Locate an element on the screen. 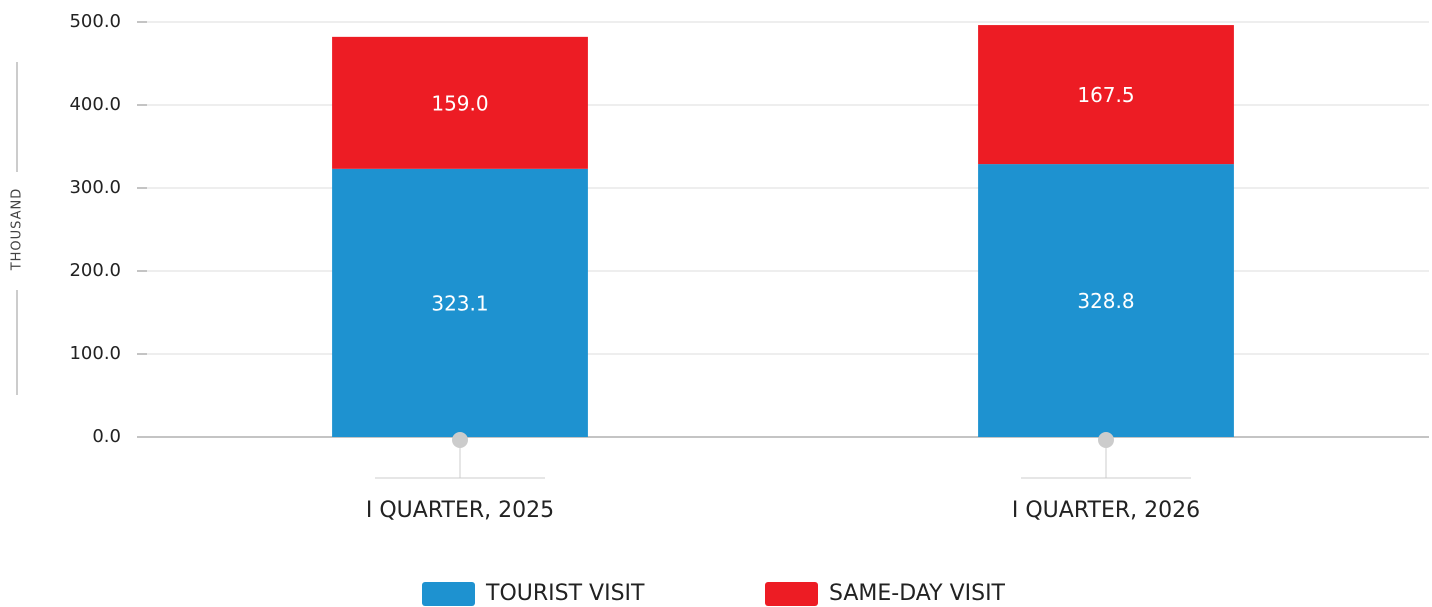  y-tick-label: 300.0 is located at coordinates (95, 187).